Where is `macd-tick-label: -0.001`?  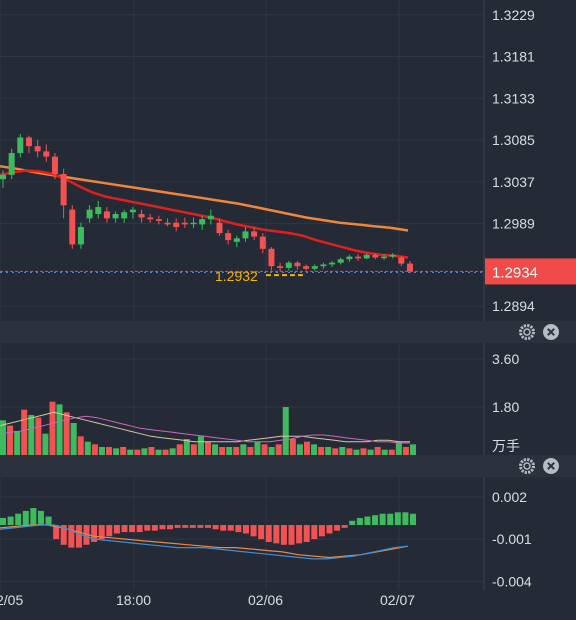 macd-tick-label: -0.001 is located at coordinates (512, 539).